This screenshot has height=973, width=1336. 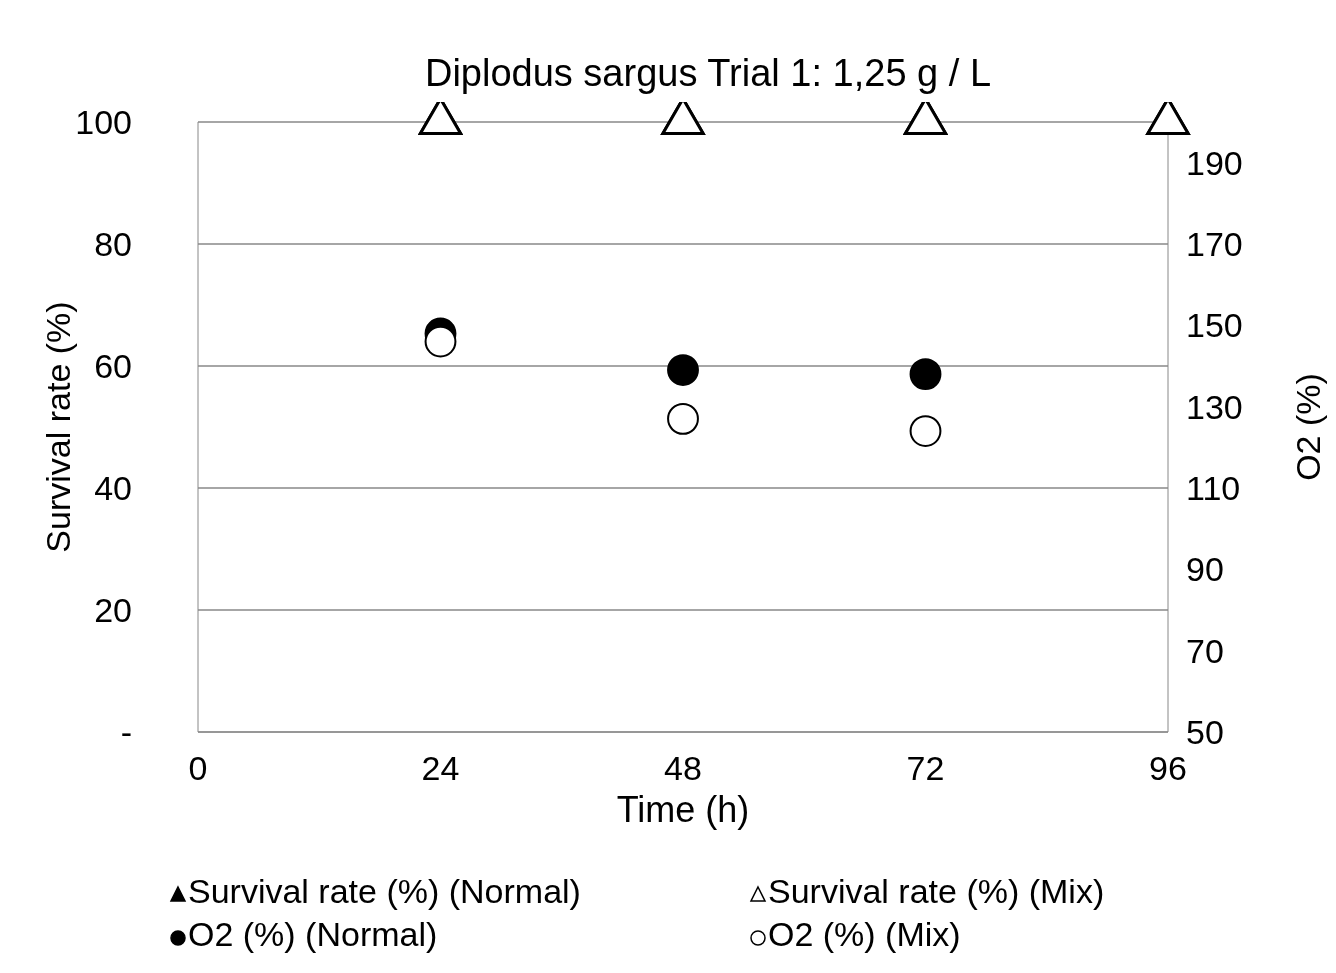 I want to click on y-tick-label: 20, so click(x=113, y=610).